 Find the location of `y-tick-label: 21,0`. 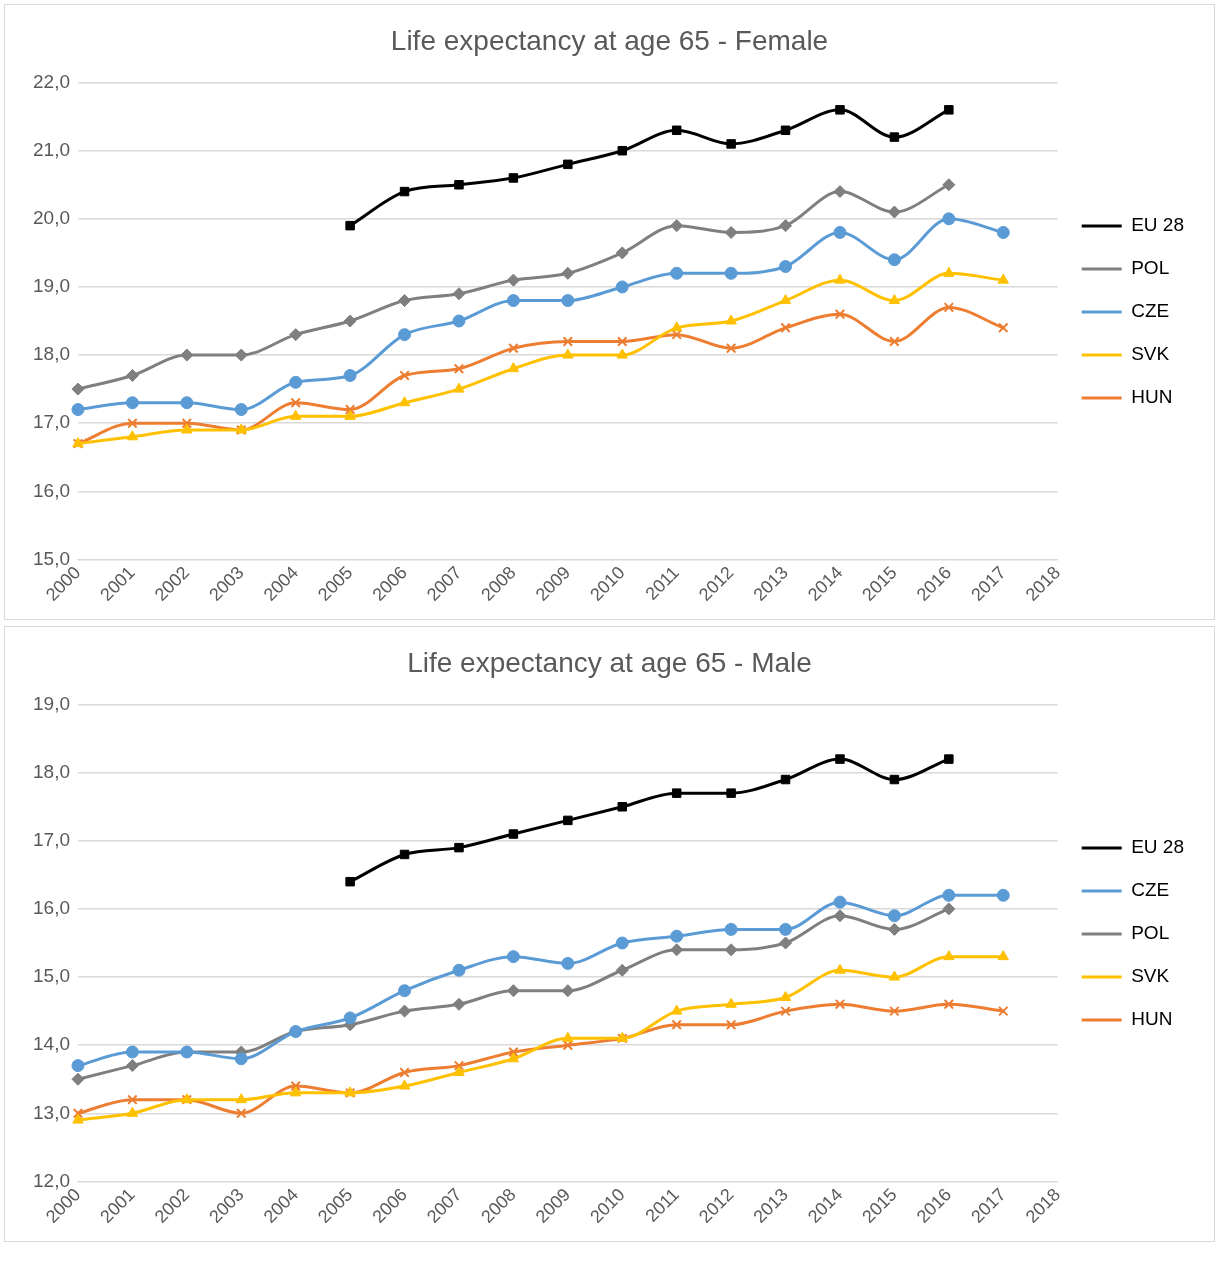

y-tick-label: 21,0 is located at coordinates (51, 149).